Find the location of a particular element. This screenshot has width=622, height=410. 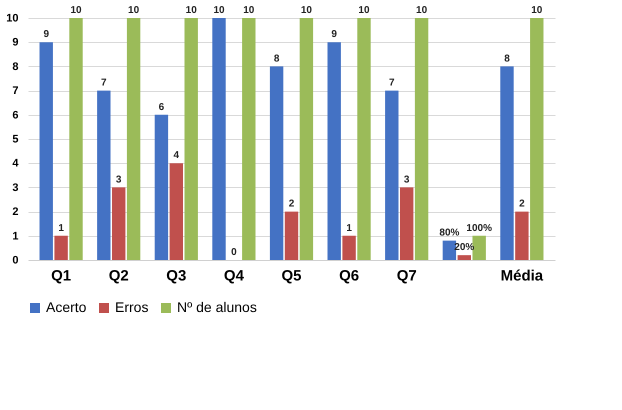

y-tick-label: 1 is located at coordinates (15, 236).